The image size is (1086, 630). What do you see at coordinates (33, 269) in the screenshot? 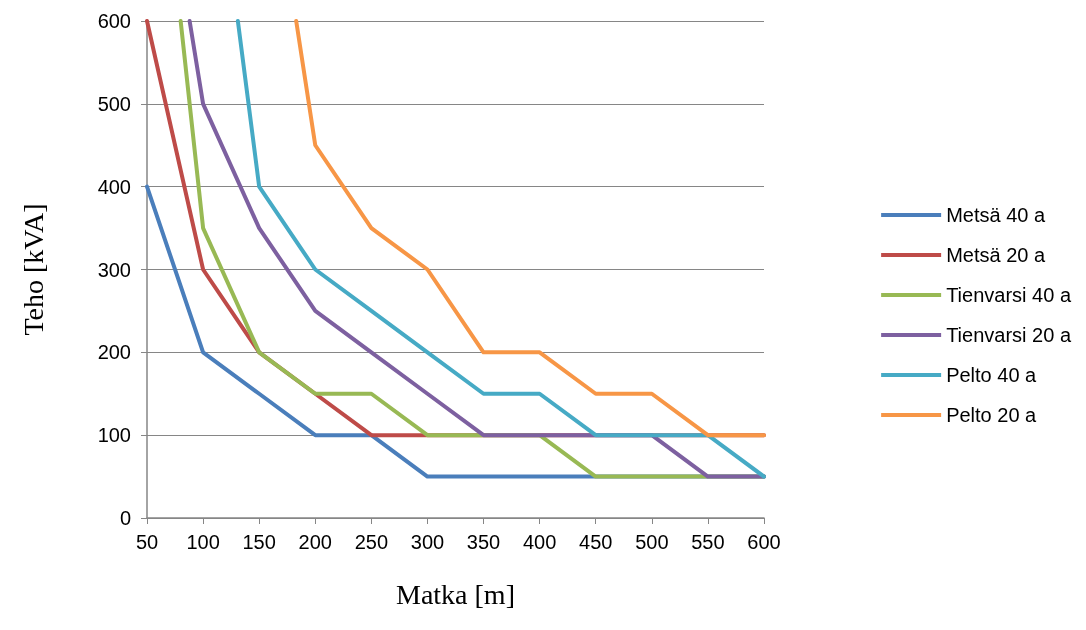
I see `y-axis-title: Teho [kVA]` at bounding box center [33, 269].